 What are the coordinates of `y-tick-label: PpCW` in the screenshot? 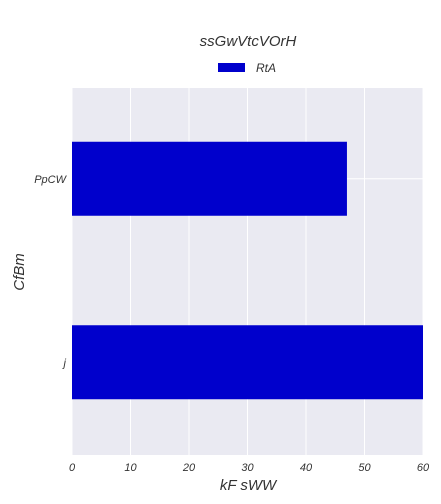 It's located at (50, 180).